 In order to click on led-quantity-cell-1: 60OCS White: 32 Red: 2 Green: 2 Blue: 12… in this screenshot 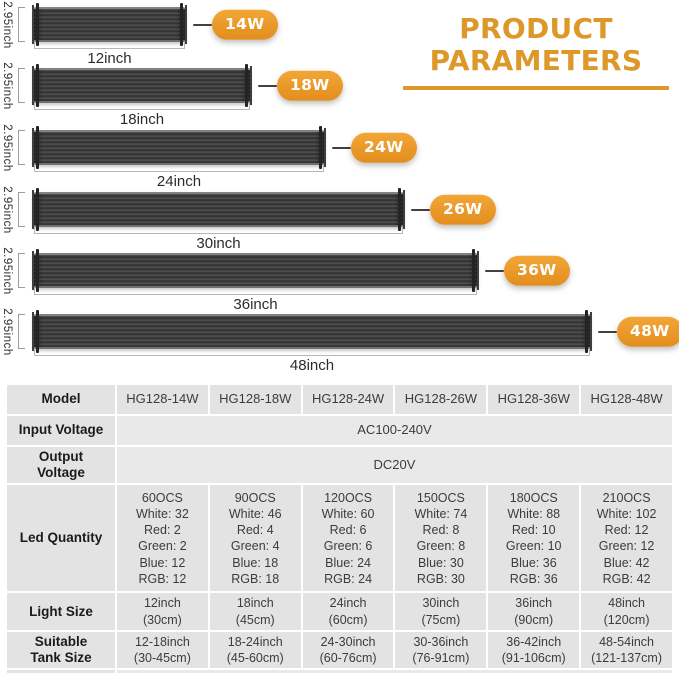, I will do `click(162, 538)`.